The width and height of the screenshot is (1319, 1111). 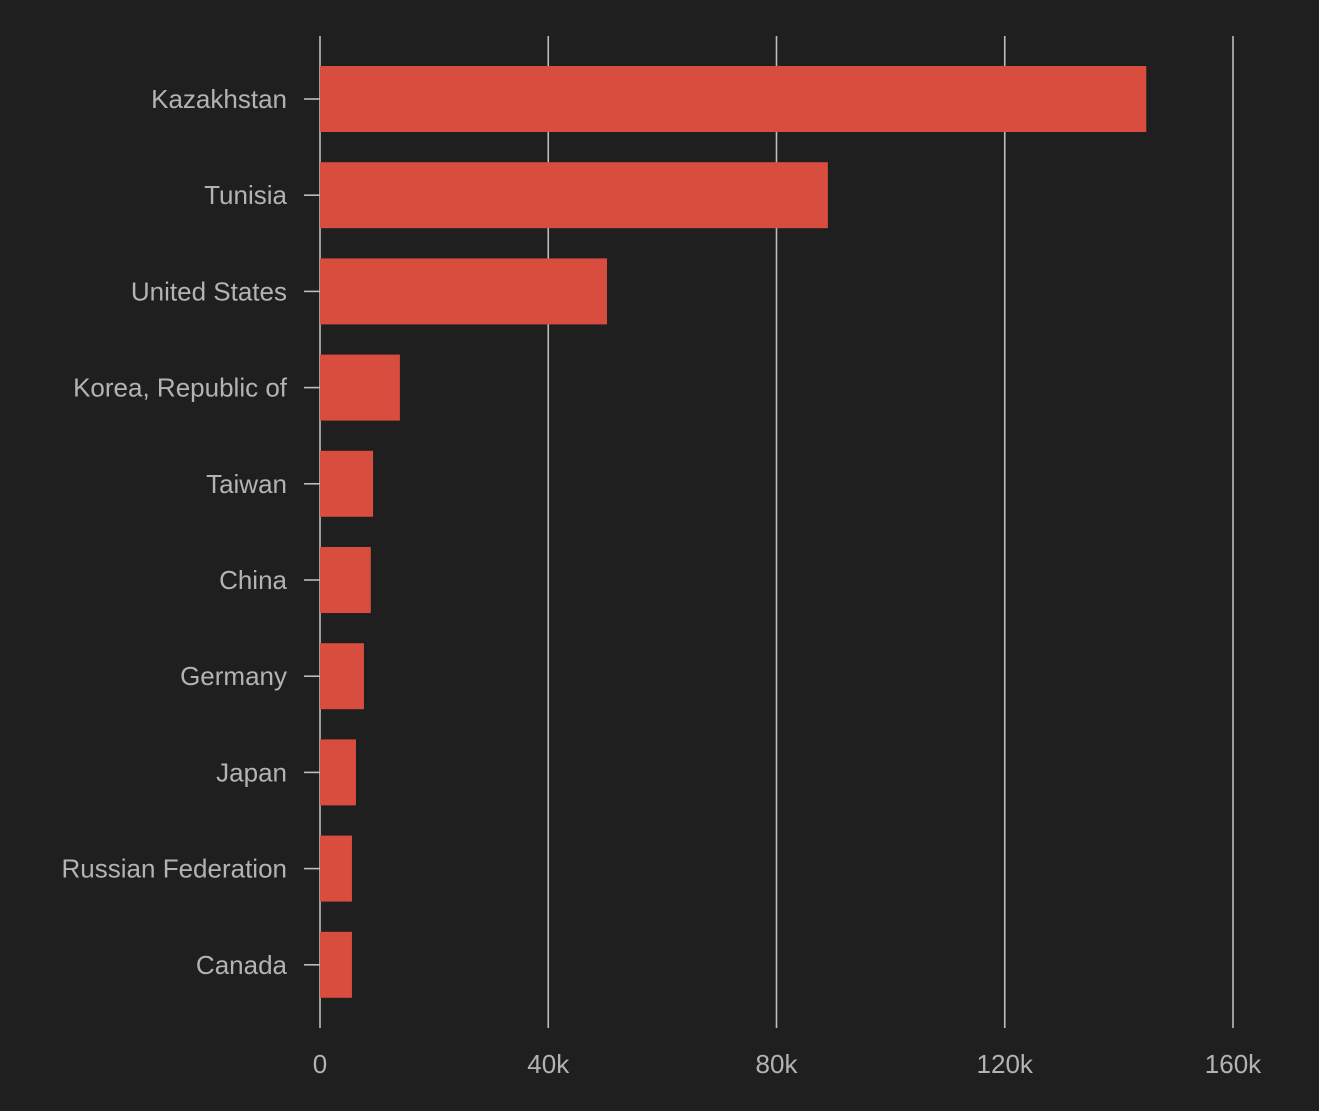 I want to click on x-tick-label: 40k, so click(x=548, y=1064).